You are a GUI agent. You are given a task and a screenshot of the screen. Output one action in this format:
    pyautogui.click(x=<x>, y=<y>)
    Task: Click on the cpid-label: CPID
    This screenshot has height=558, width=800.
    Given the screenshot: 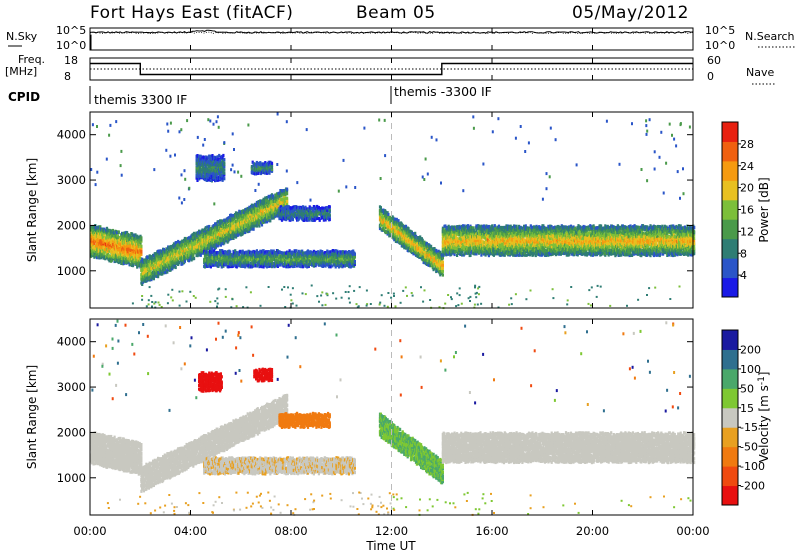 What is the action you would take?
    pyautogui.click(x=24, y=97)
    